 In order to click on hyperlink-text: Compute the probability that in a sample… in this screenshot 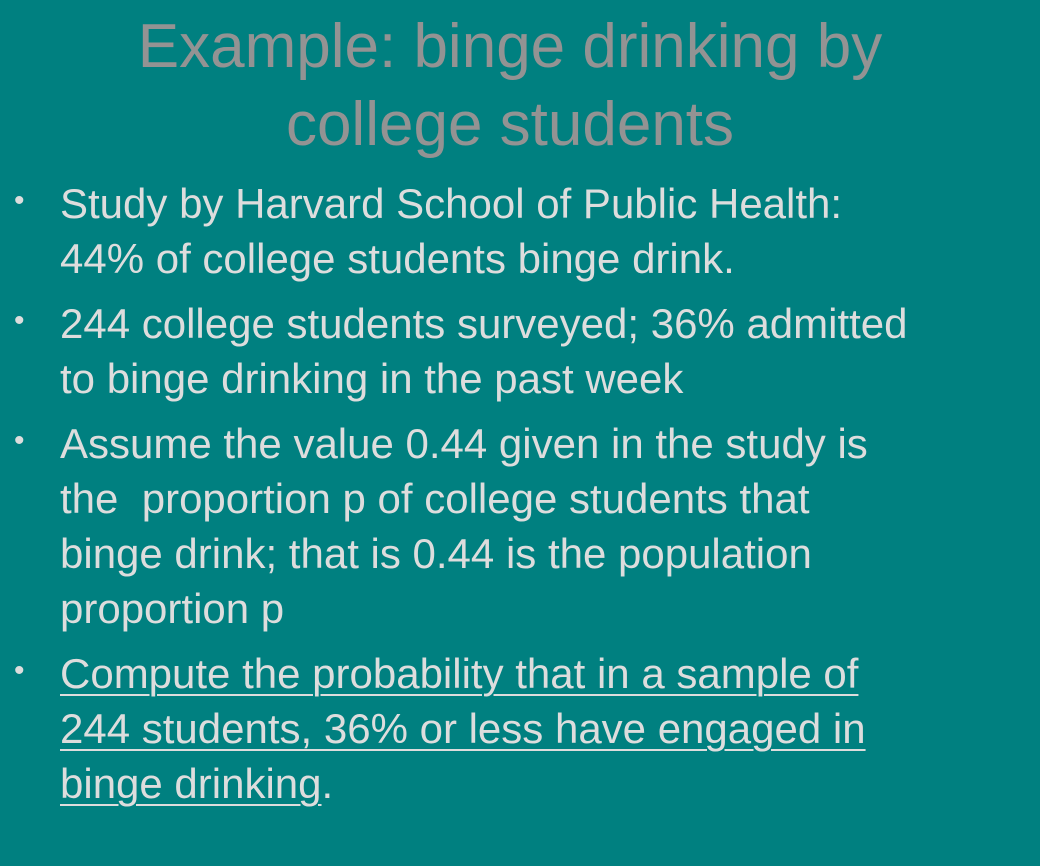, I will do `click(459, 673)`.